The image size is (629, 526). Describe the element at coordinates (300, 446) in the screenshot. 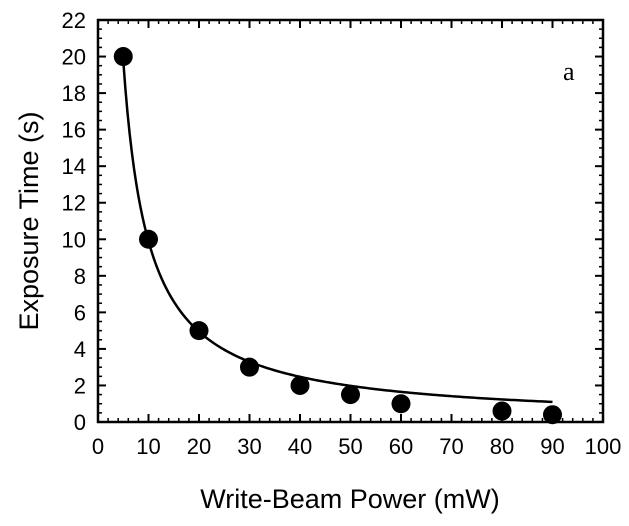

I see `x-tick-label: 40` at that location.